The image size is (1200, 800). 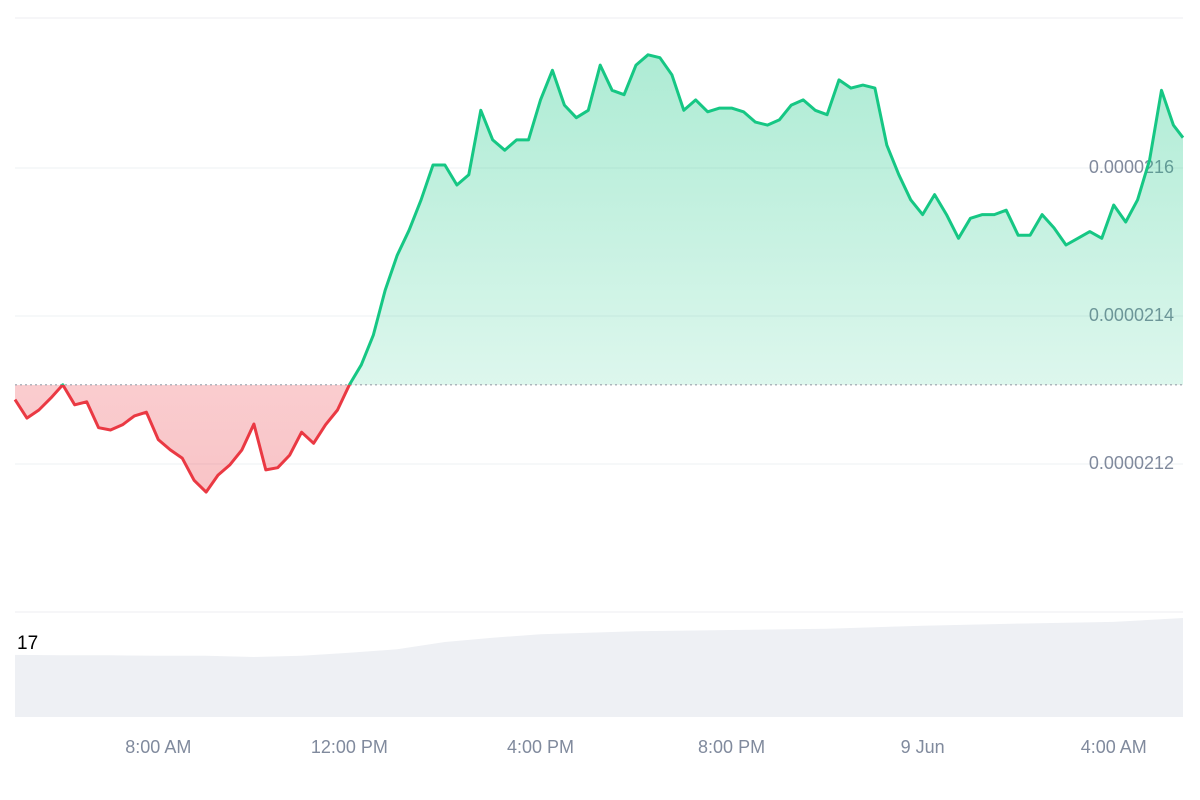 I want to click on y-tick-label: 0.0000212, so click(x=1131, y=463).